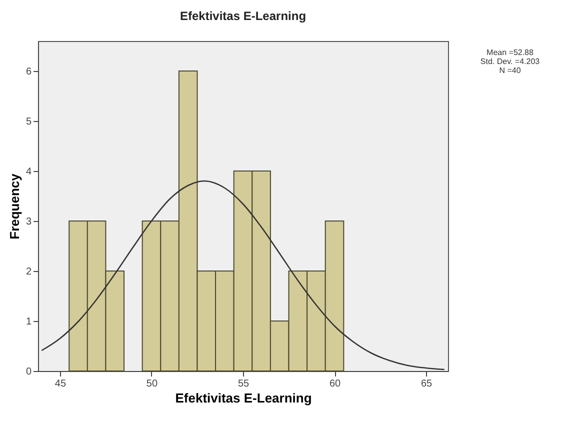  I want to click on y-tick-label: 3, so click(29, 222).